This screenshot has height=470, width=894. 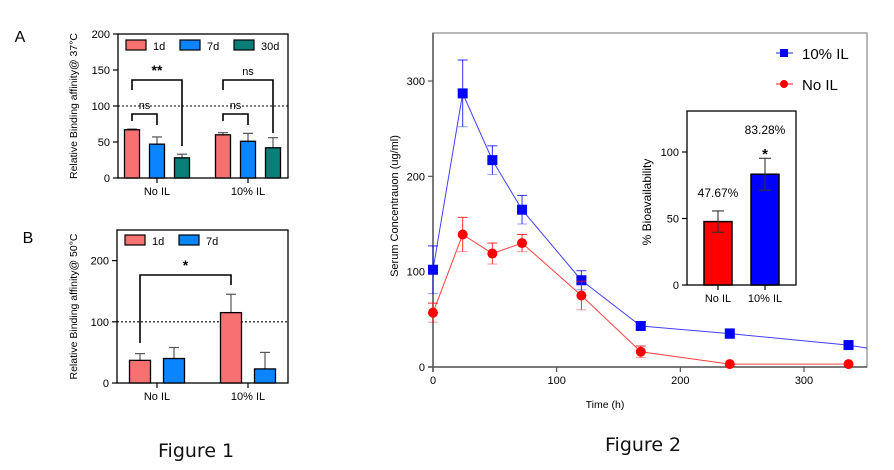 I want to click on data-label: 83.28%, so click(x=765, y=130).